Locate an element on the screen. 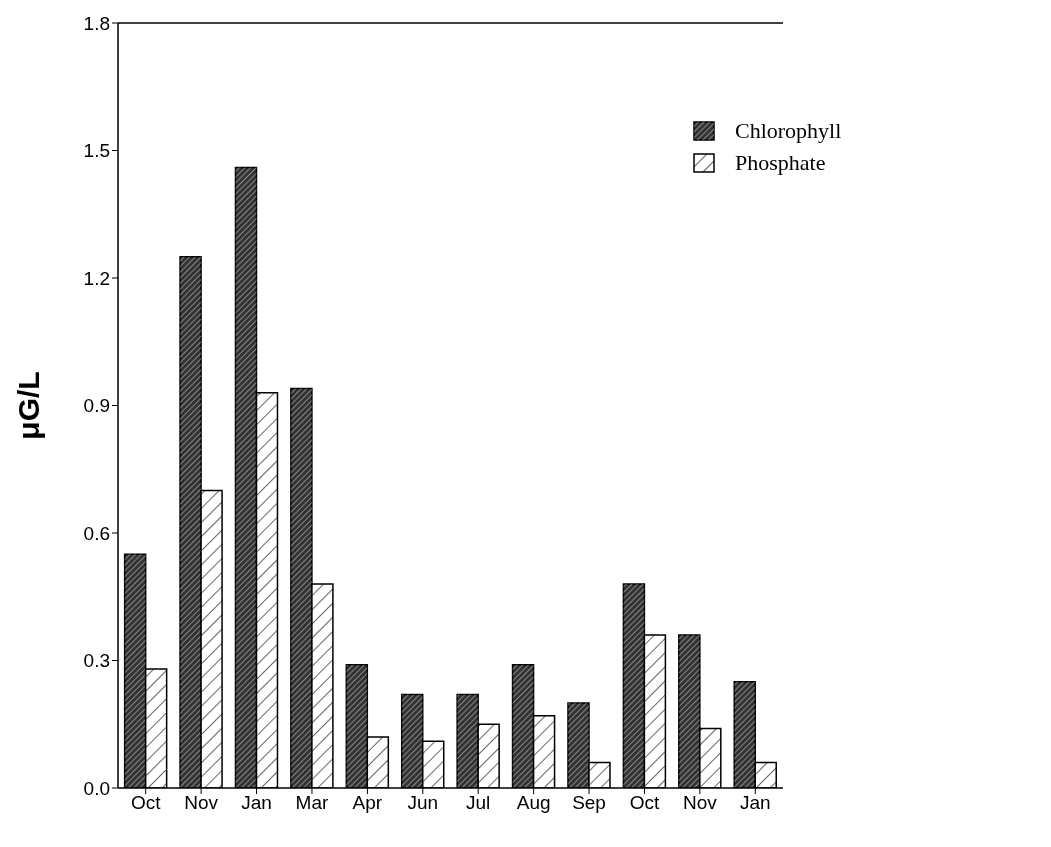 The height and width of the screenshot is (847, 1051). y-tick-label: 1.8 is located at coordinates (96, 23).